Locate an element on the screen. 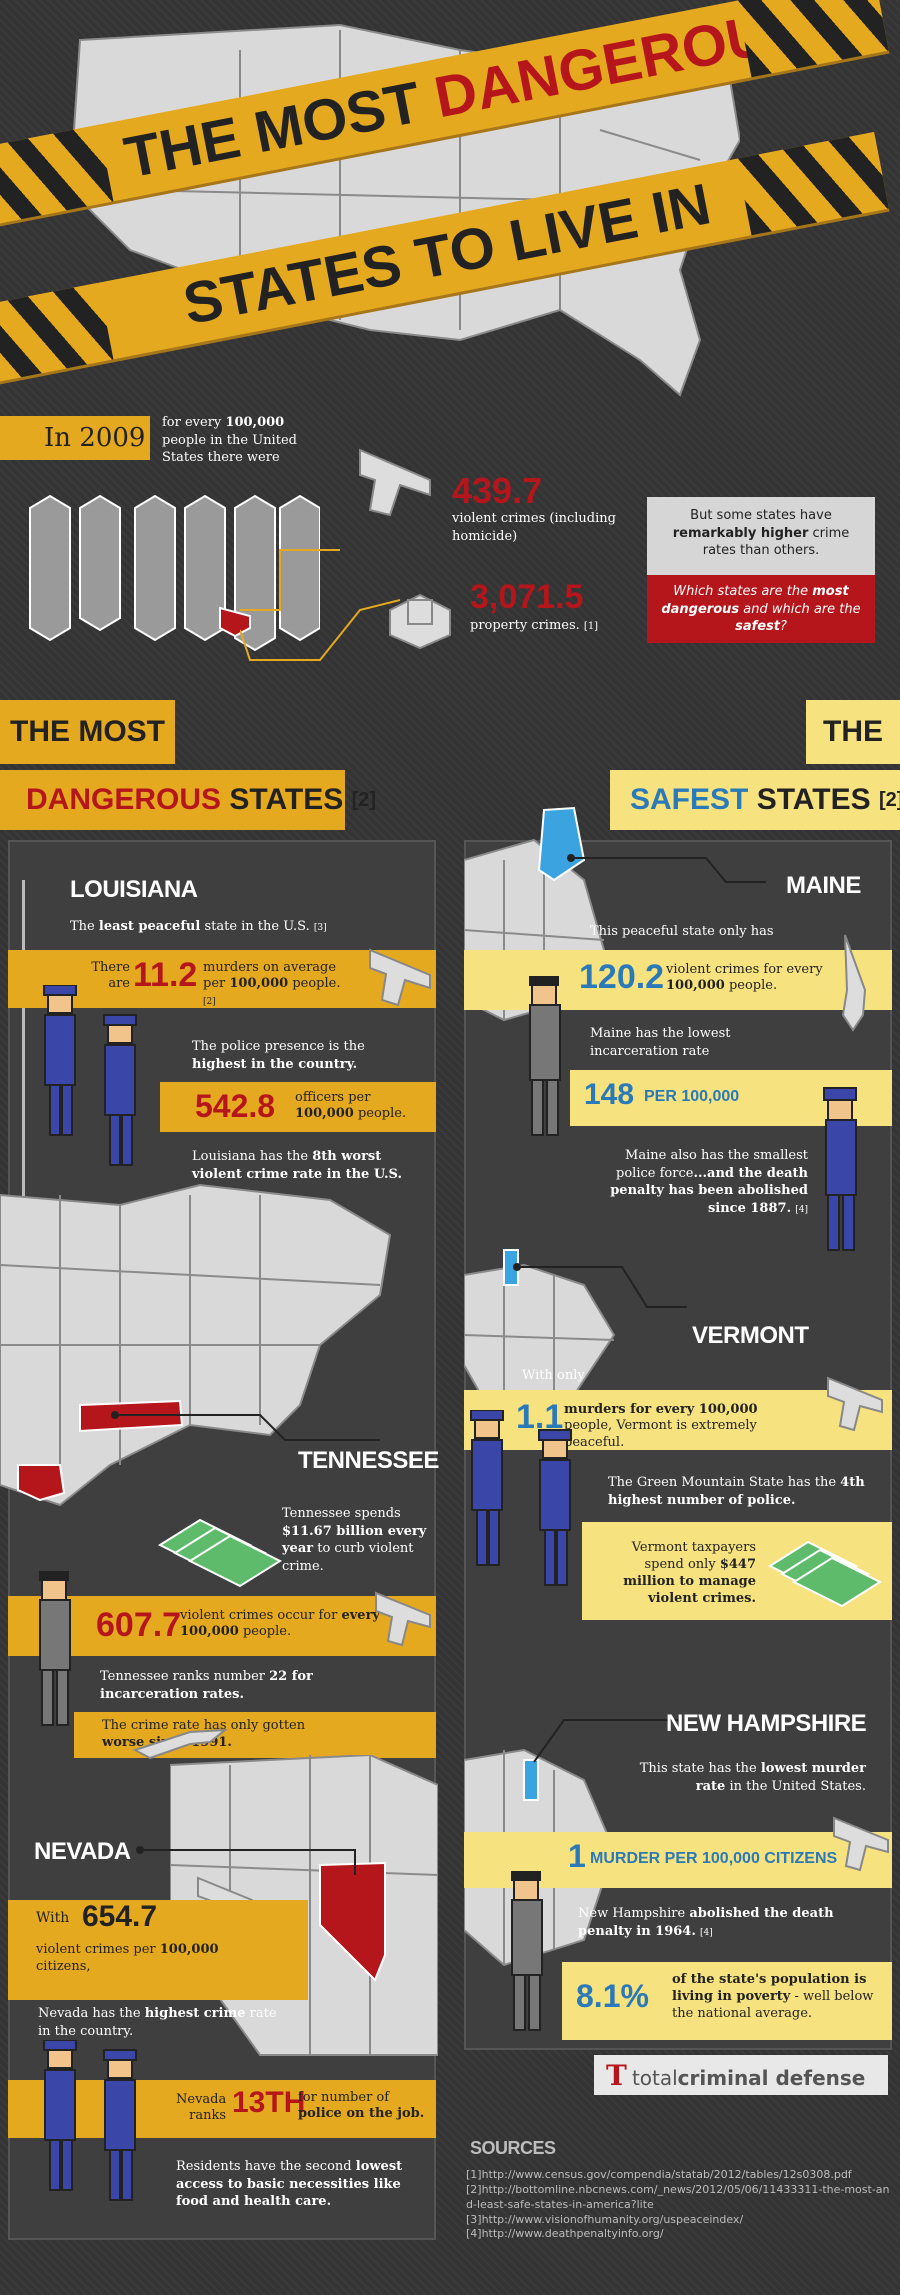 Image resolution: width=900 pixels, height=2295 pixels. maine-incarceration-value: 148 is located at coordinates (609, 1094).